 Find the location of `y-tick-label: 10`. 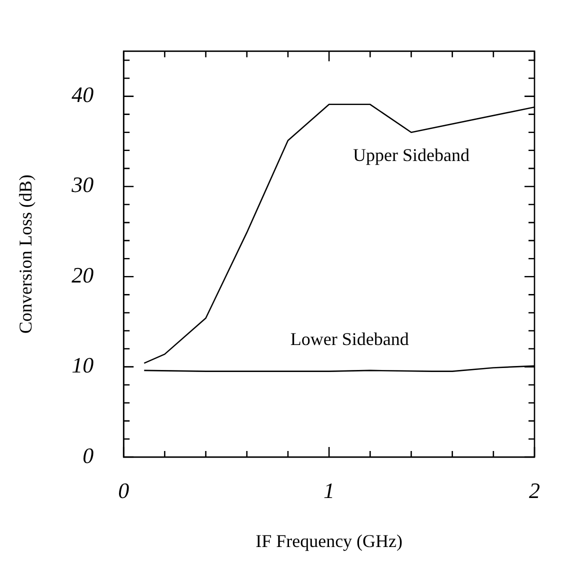

y-tick-label: 10 is located at coordinates (83, 365).